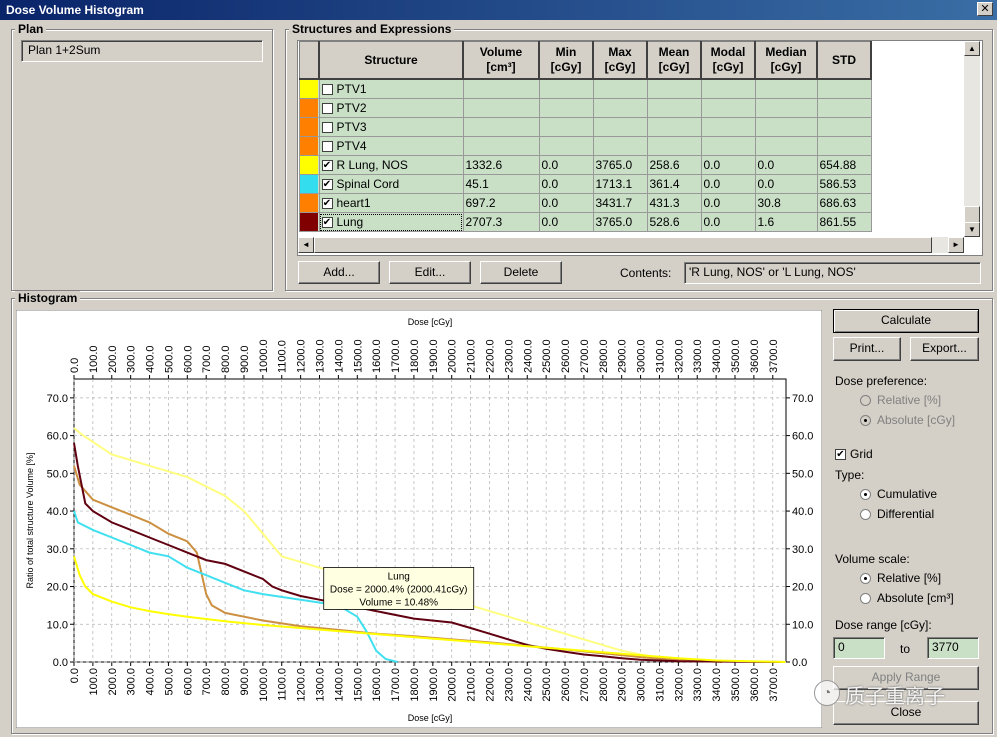 The width and height of the screenshot is (997, 737). Describe the element at coordinates (972, 139) in the screenshot. I see `structures-vscroll` at that location.